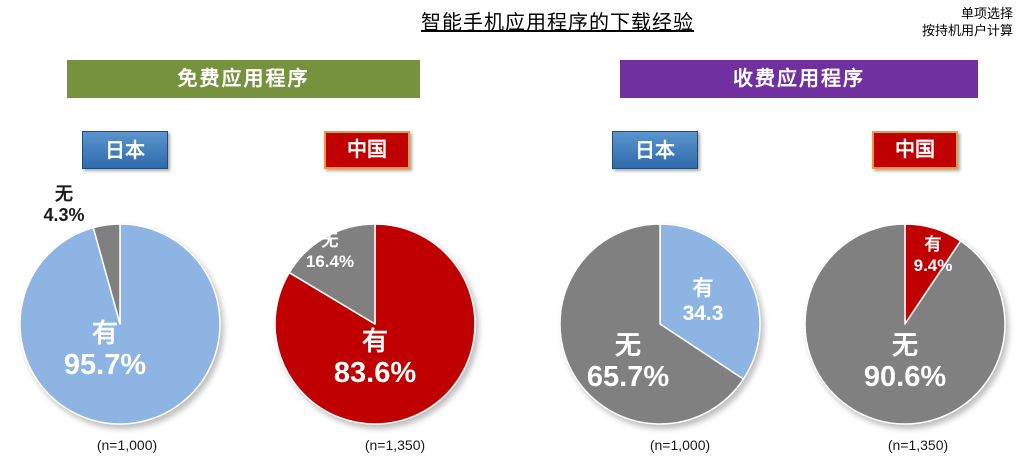  I want to click on tag-japan-paid: 日本, so click(655, 150).